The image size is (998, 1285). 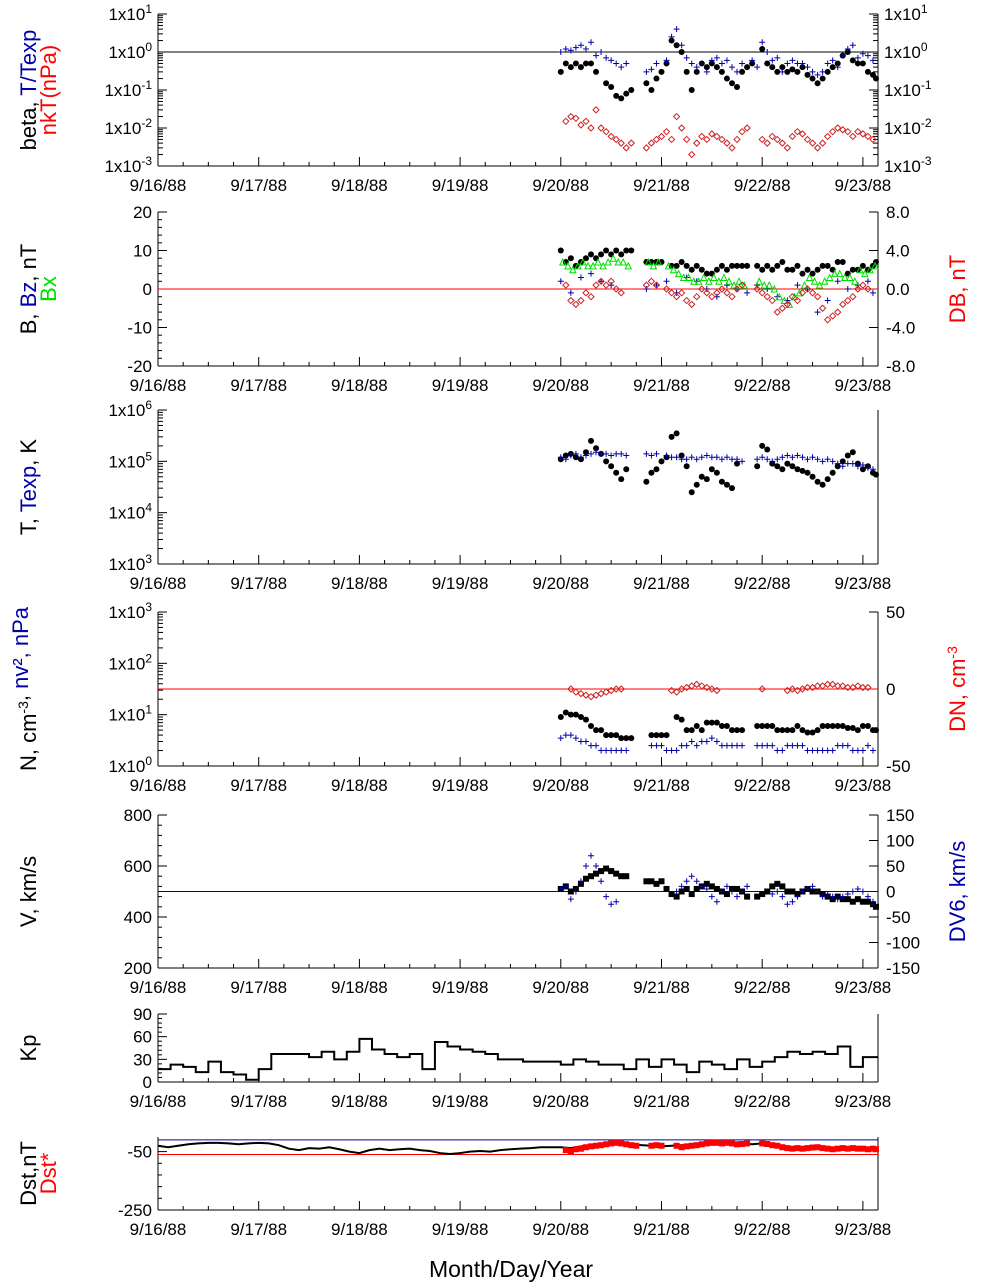 What do you see at coordinates (28, 891) in the screenshot?
I see `speed-y-axis-label: V, km/s` at bounding box center [28, 891].